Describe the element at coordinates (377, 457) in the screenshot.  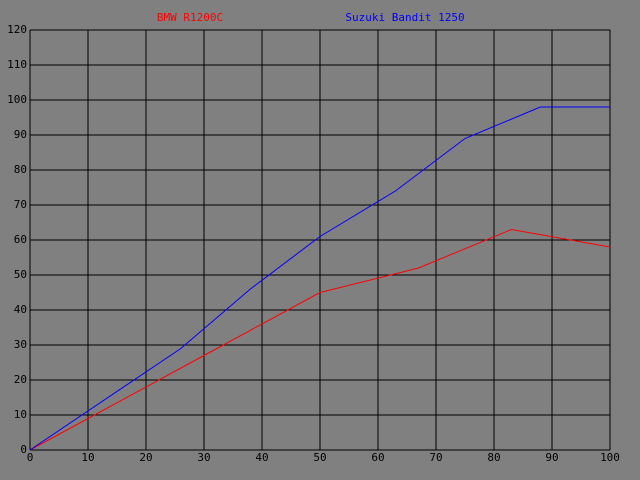
I see `x-tick-label: 60` at that location.